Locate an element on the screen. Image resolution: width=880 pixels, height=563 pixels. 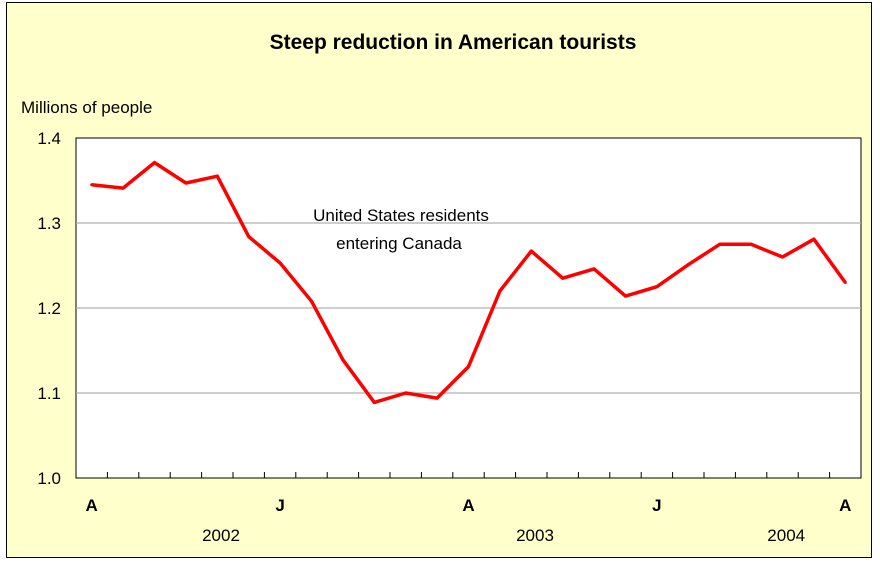
y-tick-label: 1.2 is located at coordinates (49, 308).